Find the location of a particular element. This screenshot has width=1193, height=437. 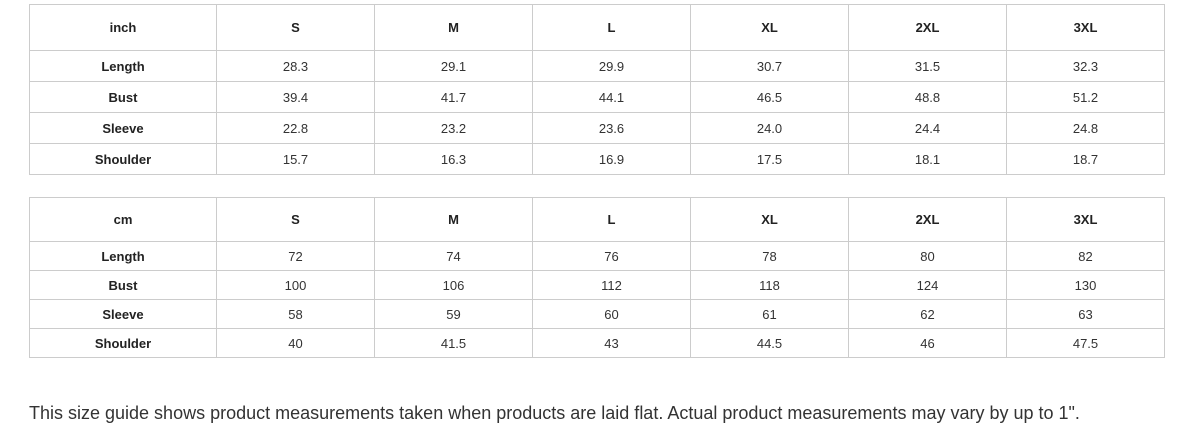

measurement-cell: 41.5 is located at coordinates (453, 343).